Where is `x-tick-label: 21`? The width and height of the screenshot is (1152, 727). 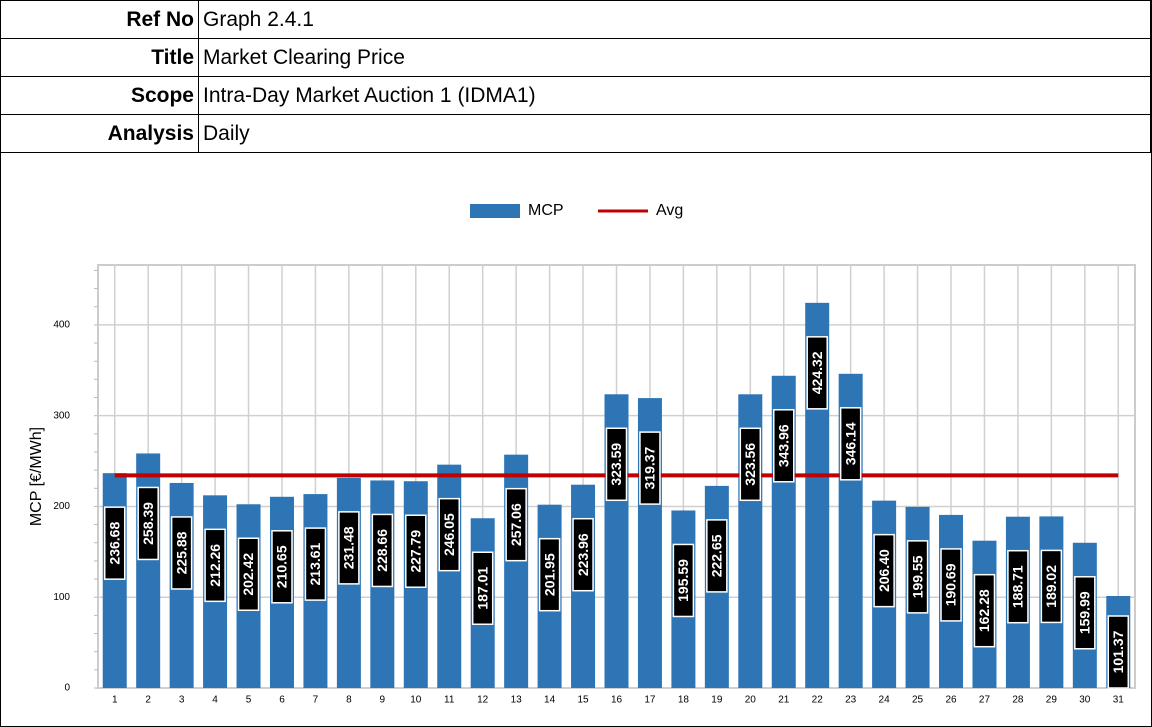 x-tick-label: 21 is located at coordinates (784, 700).